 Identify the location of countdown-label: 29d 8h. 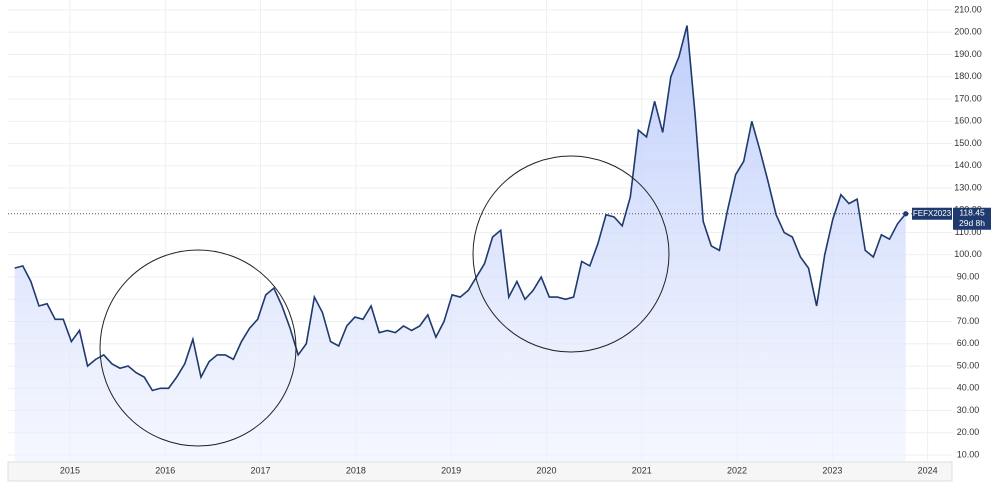
(972, 223).